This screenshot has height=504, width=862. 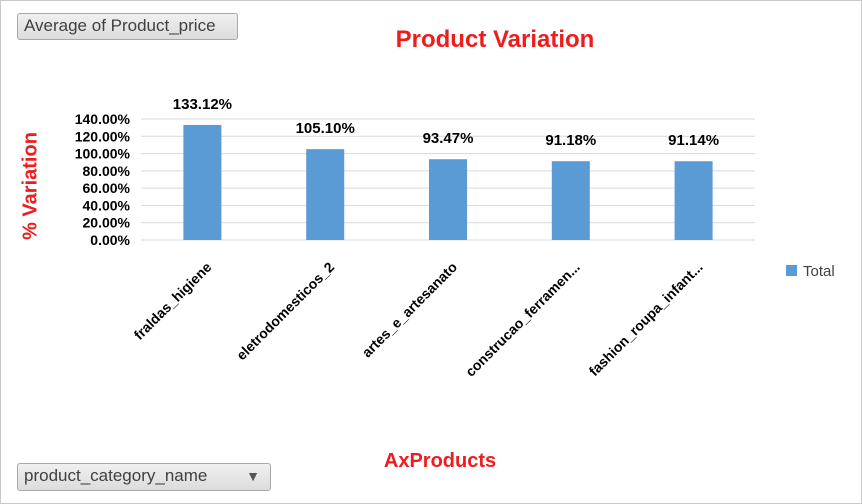 What do you see at coordinates (107, 171) in the screenshot?
I see `y-tick-label: 80.00%` at bounding box center [107, 171].